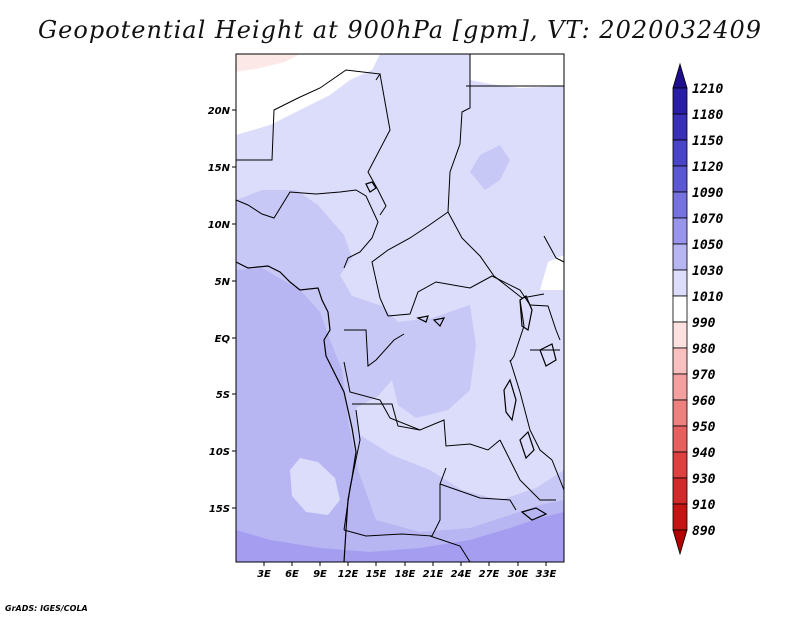 The height and width of the screenshot is (618, 800). Describe the element at coordinates (292, 574) in the screenshot. I see `lon-tick-6E: 6E` at that location.